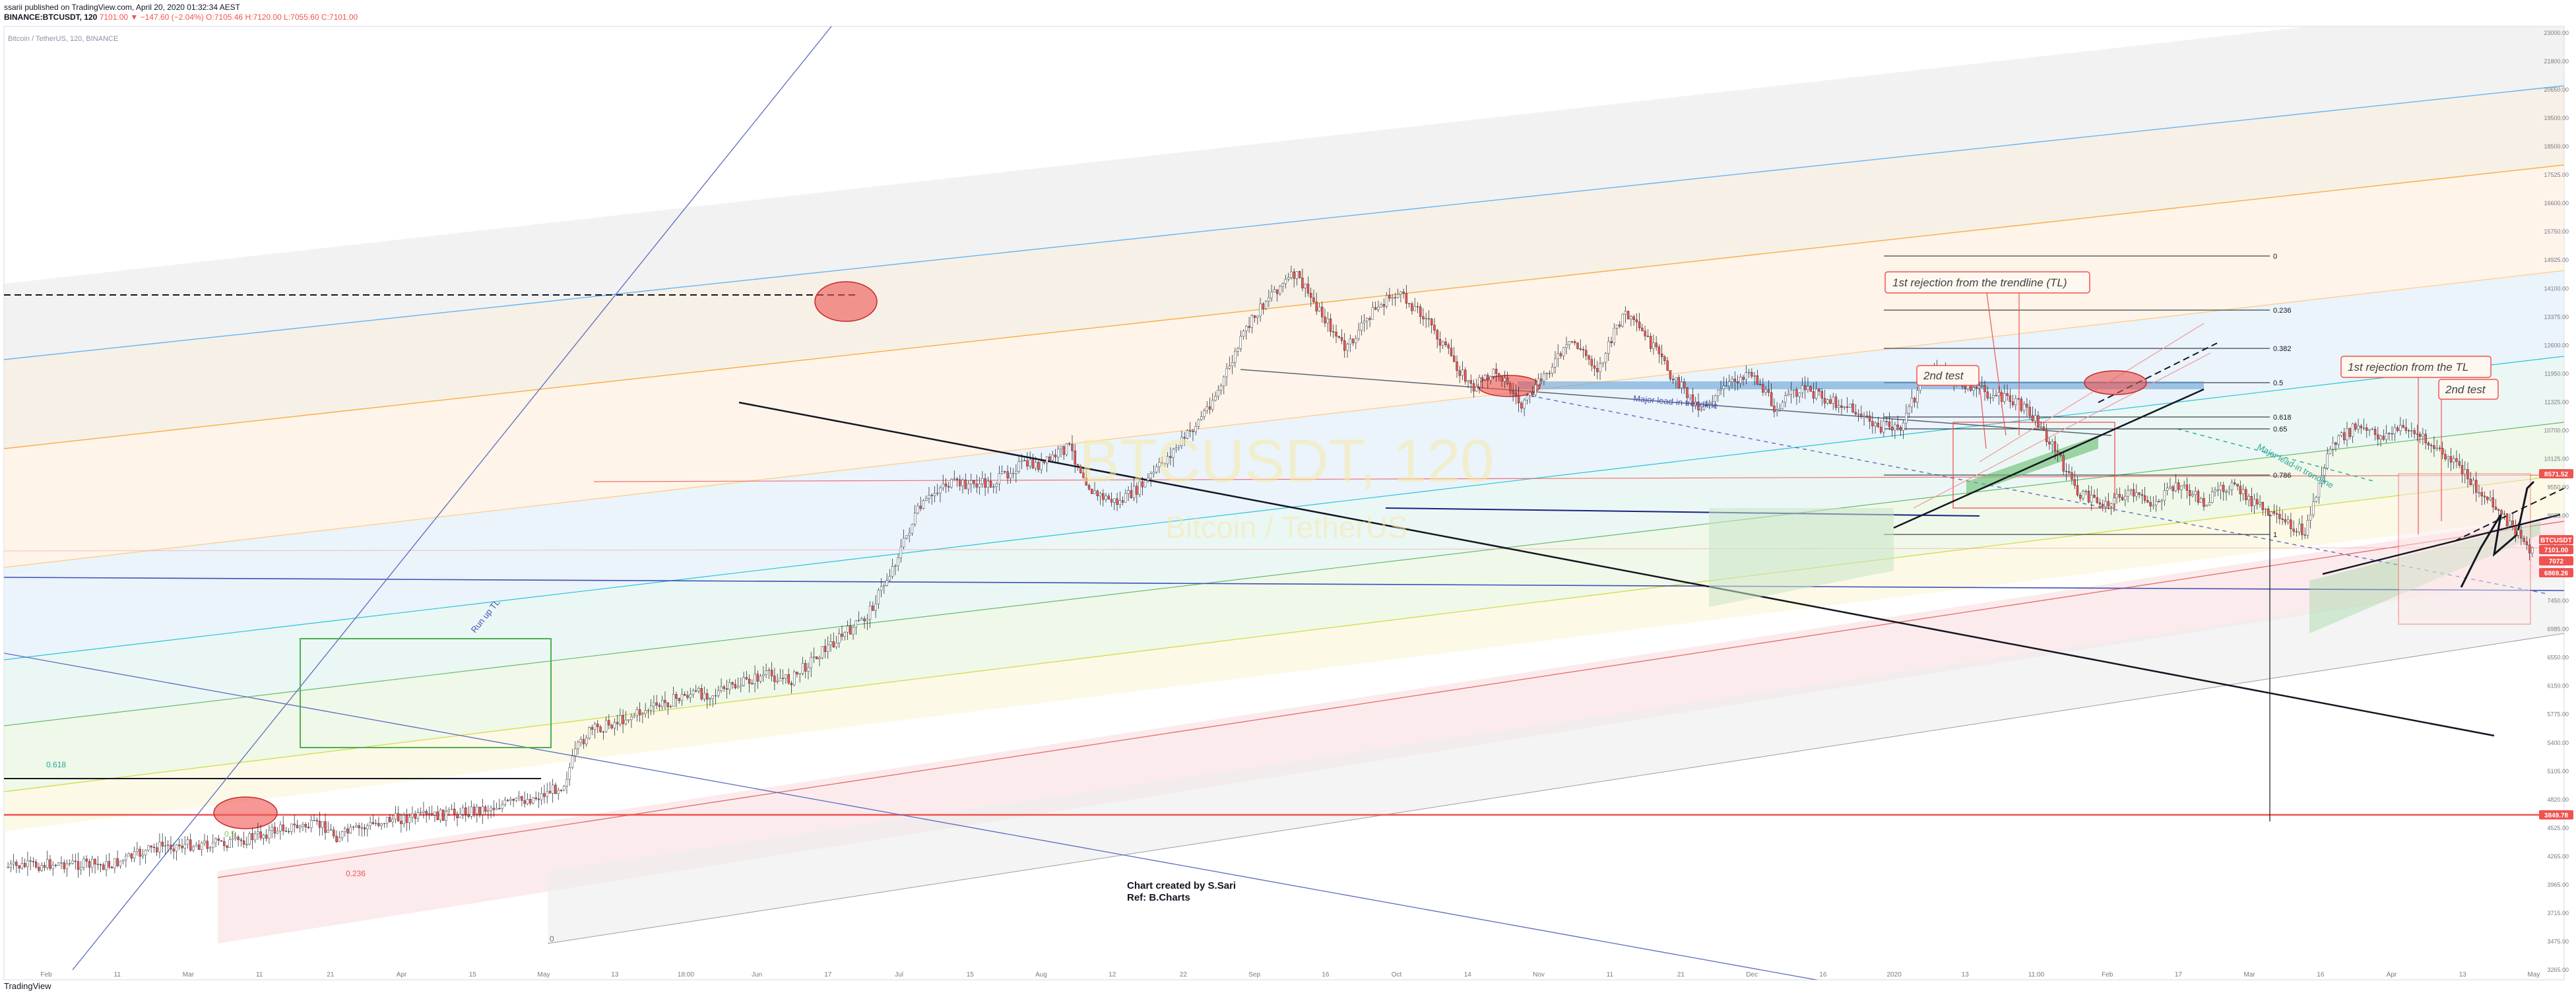  I want to click on svg-text: BTCUSDT, so click(2556, 540).